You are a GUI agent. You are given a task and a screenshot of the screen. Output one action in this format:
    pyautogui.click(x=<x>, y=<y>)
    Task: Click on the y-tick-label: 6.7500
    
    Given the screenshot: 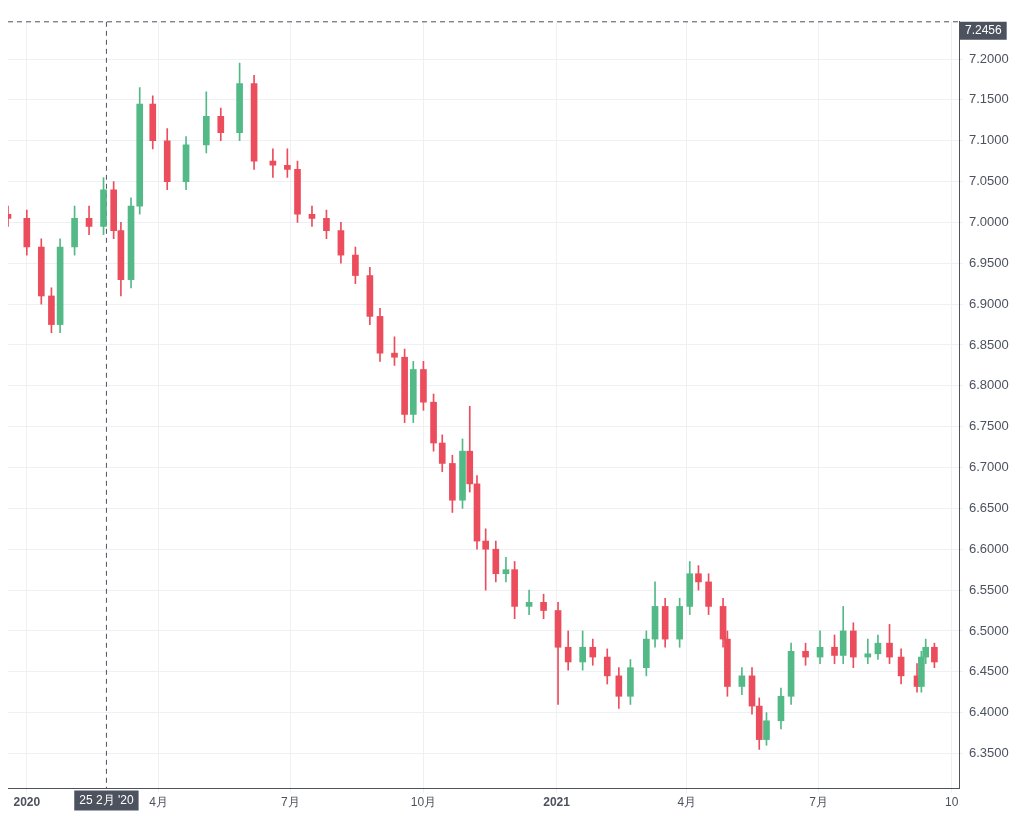 What is the action you would take?
    pyautogui.click(x=989, y=426)
    